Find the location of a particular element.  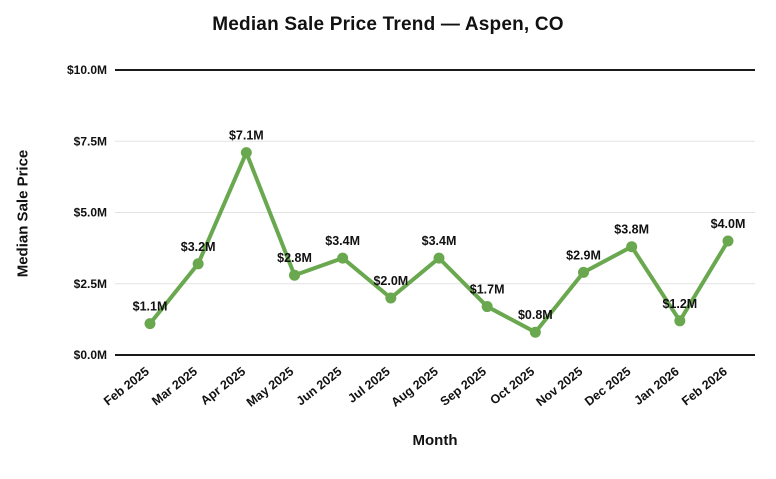

x-tick-label: Jan 2026 is located at coordinates (656, 386).